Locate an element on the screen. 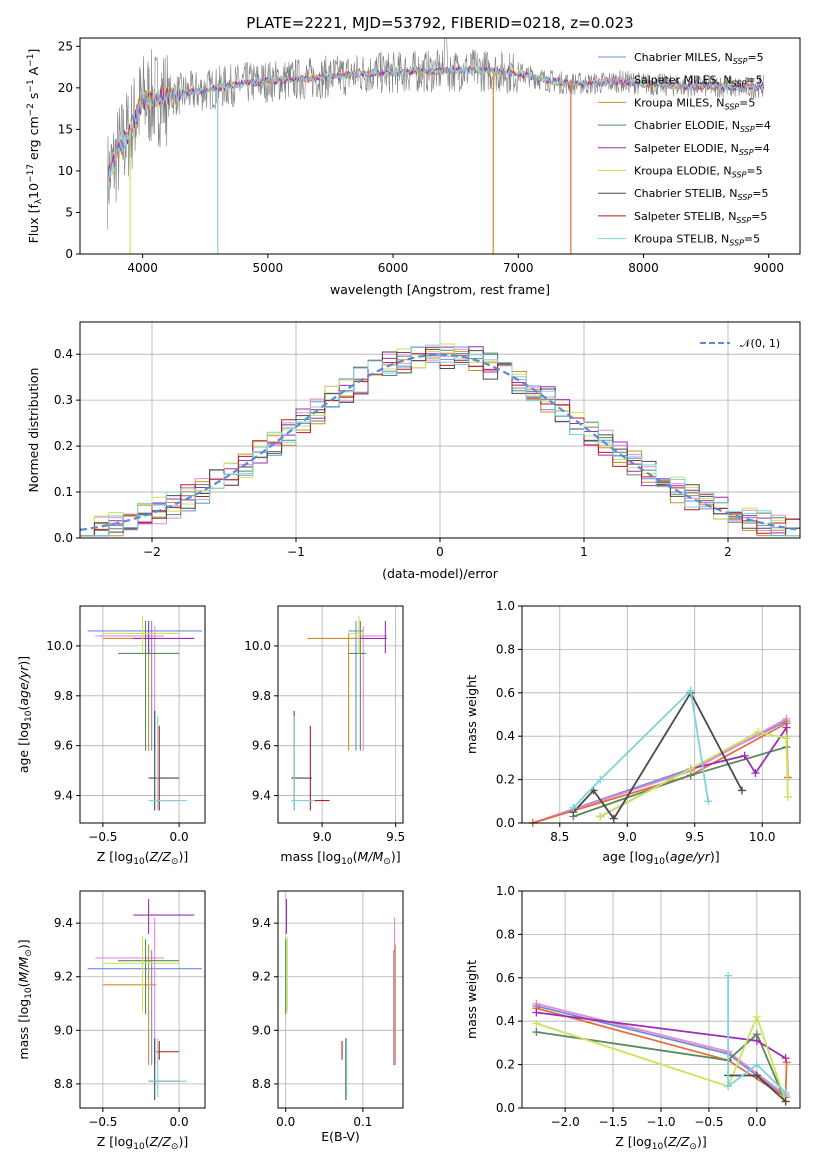  ebv-mass-panel: 0.0 0.1 8.8 9.0 9.2 9.4 E(B-V) is located at coordinates (328, 1017).